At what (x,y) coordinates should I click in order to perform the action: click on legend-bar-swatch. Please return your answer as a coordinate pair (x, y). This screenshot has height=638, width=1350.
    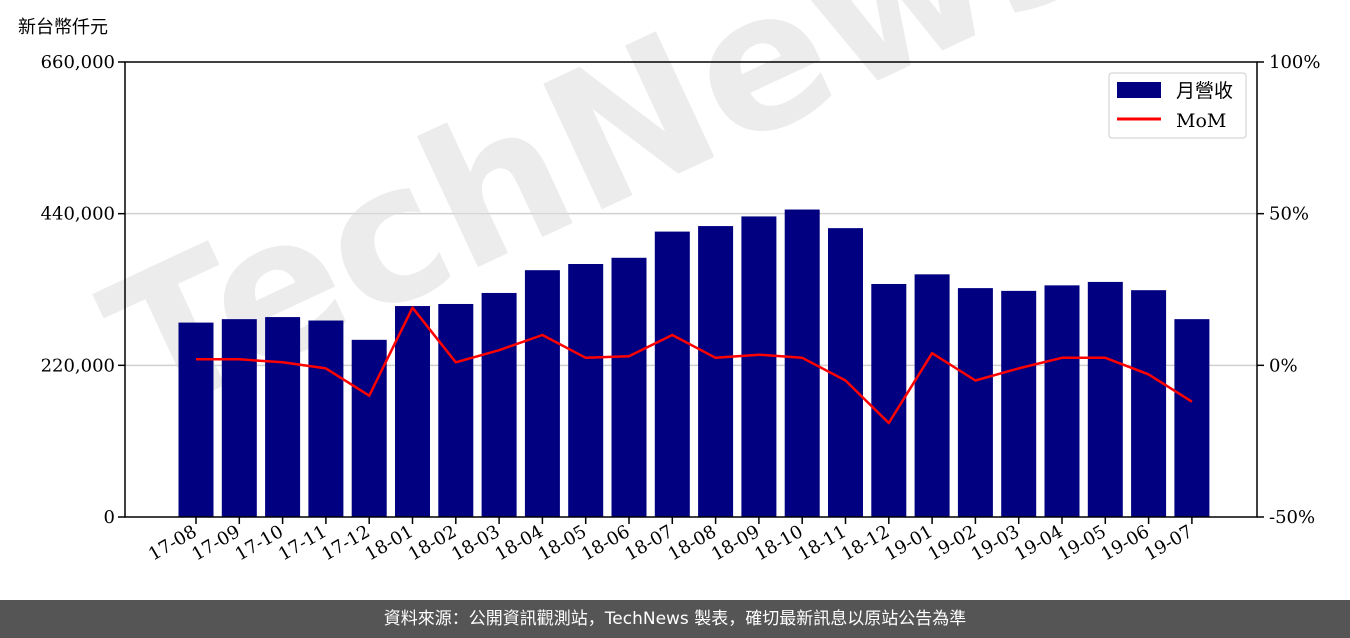
    Looking at the image, I should click on (1139, 90).